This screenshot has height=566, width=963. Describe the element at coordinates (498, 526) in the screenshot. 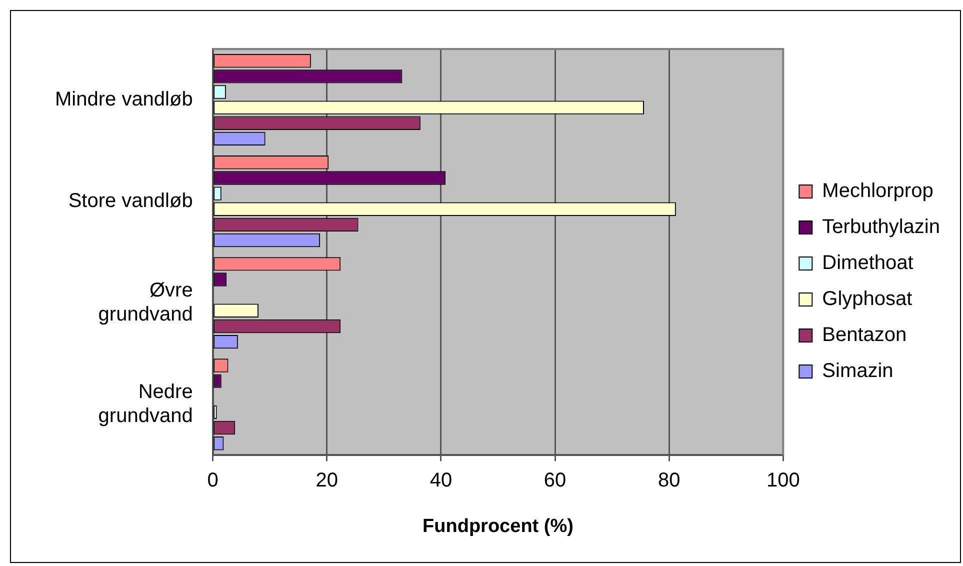

I see `x-axis-title: Fundprocent (%)` at that location.